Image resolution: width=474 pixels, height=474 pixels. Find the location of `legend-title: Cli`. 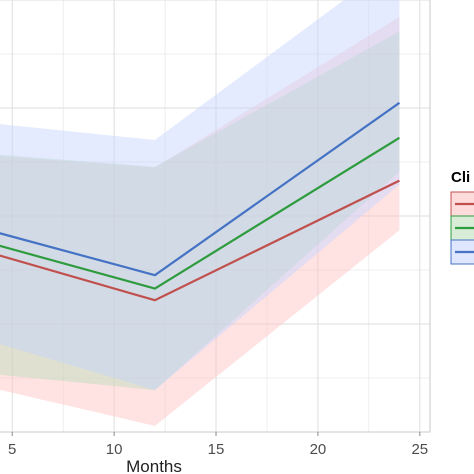

legend-title: Cli is located at coordinates (460, 177).